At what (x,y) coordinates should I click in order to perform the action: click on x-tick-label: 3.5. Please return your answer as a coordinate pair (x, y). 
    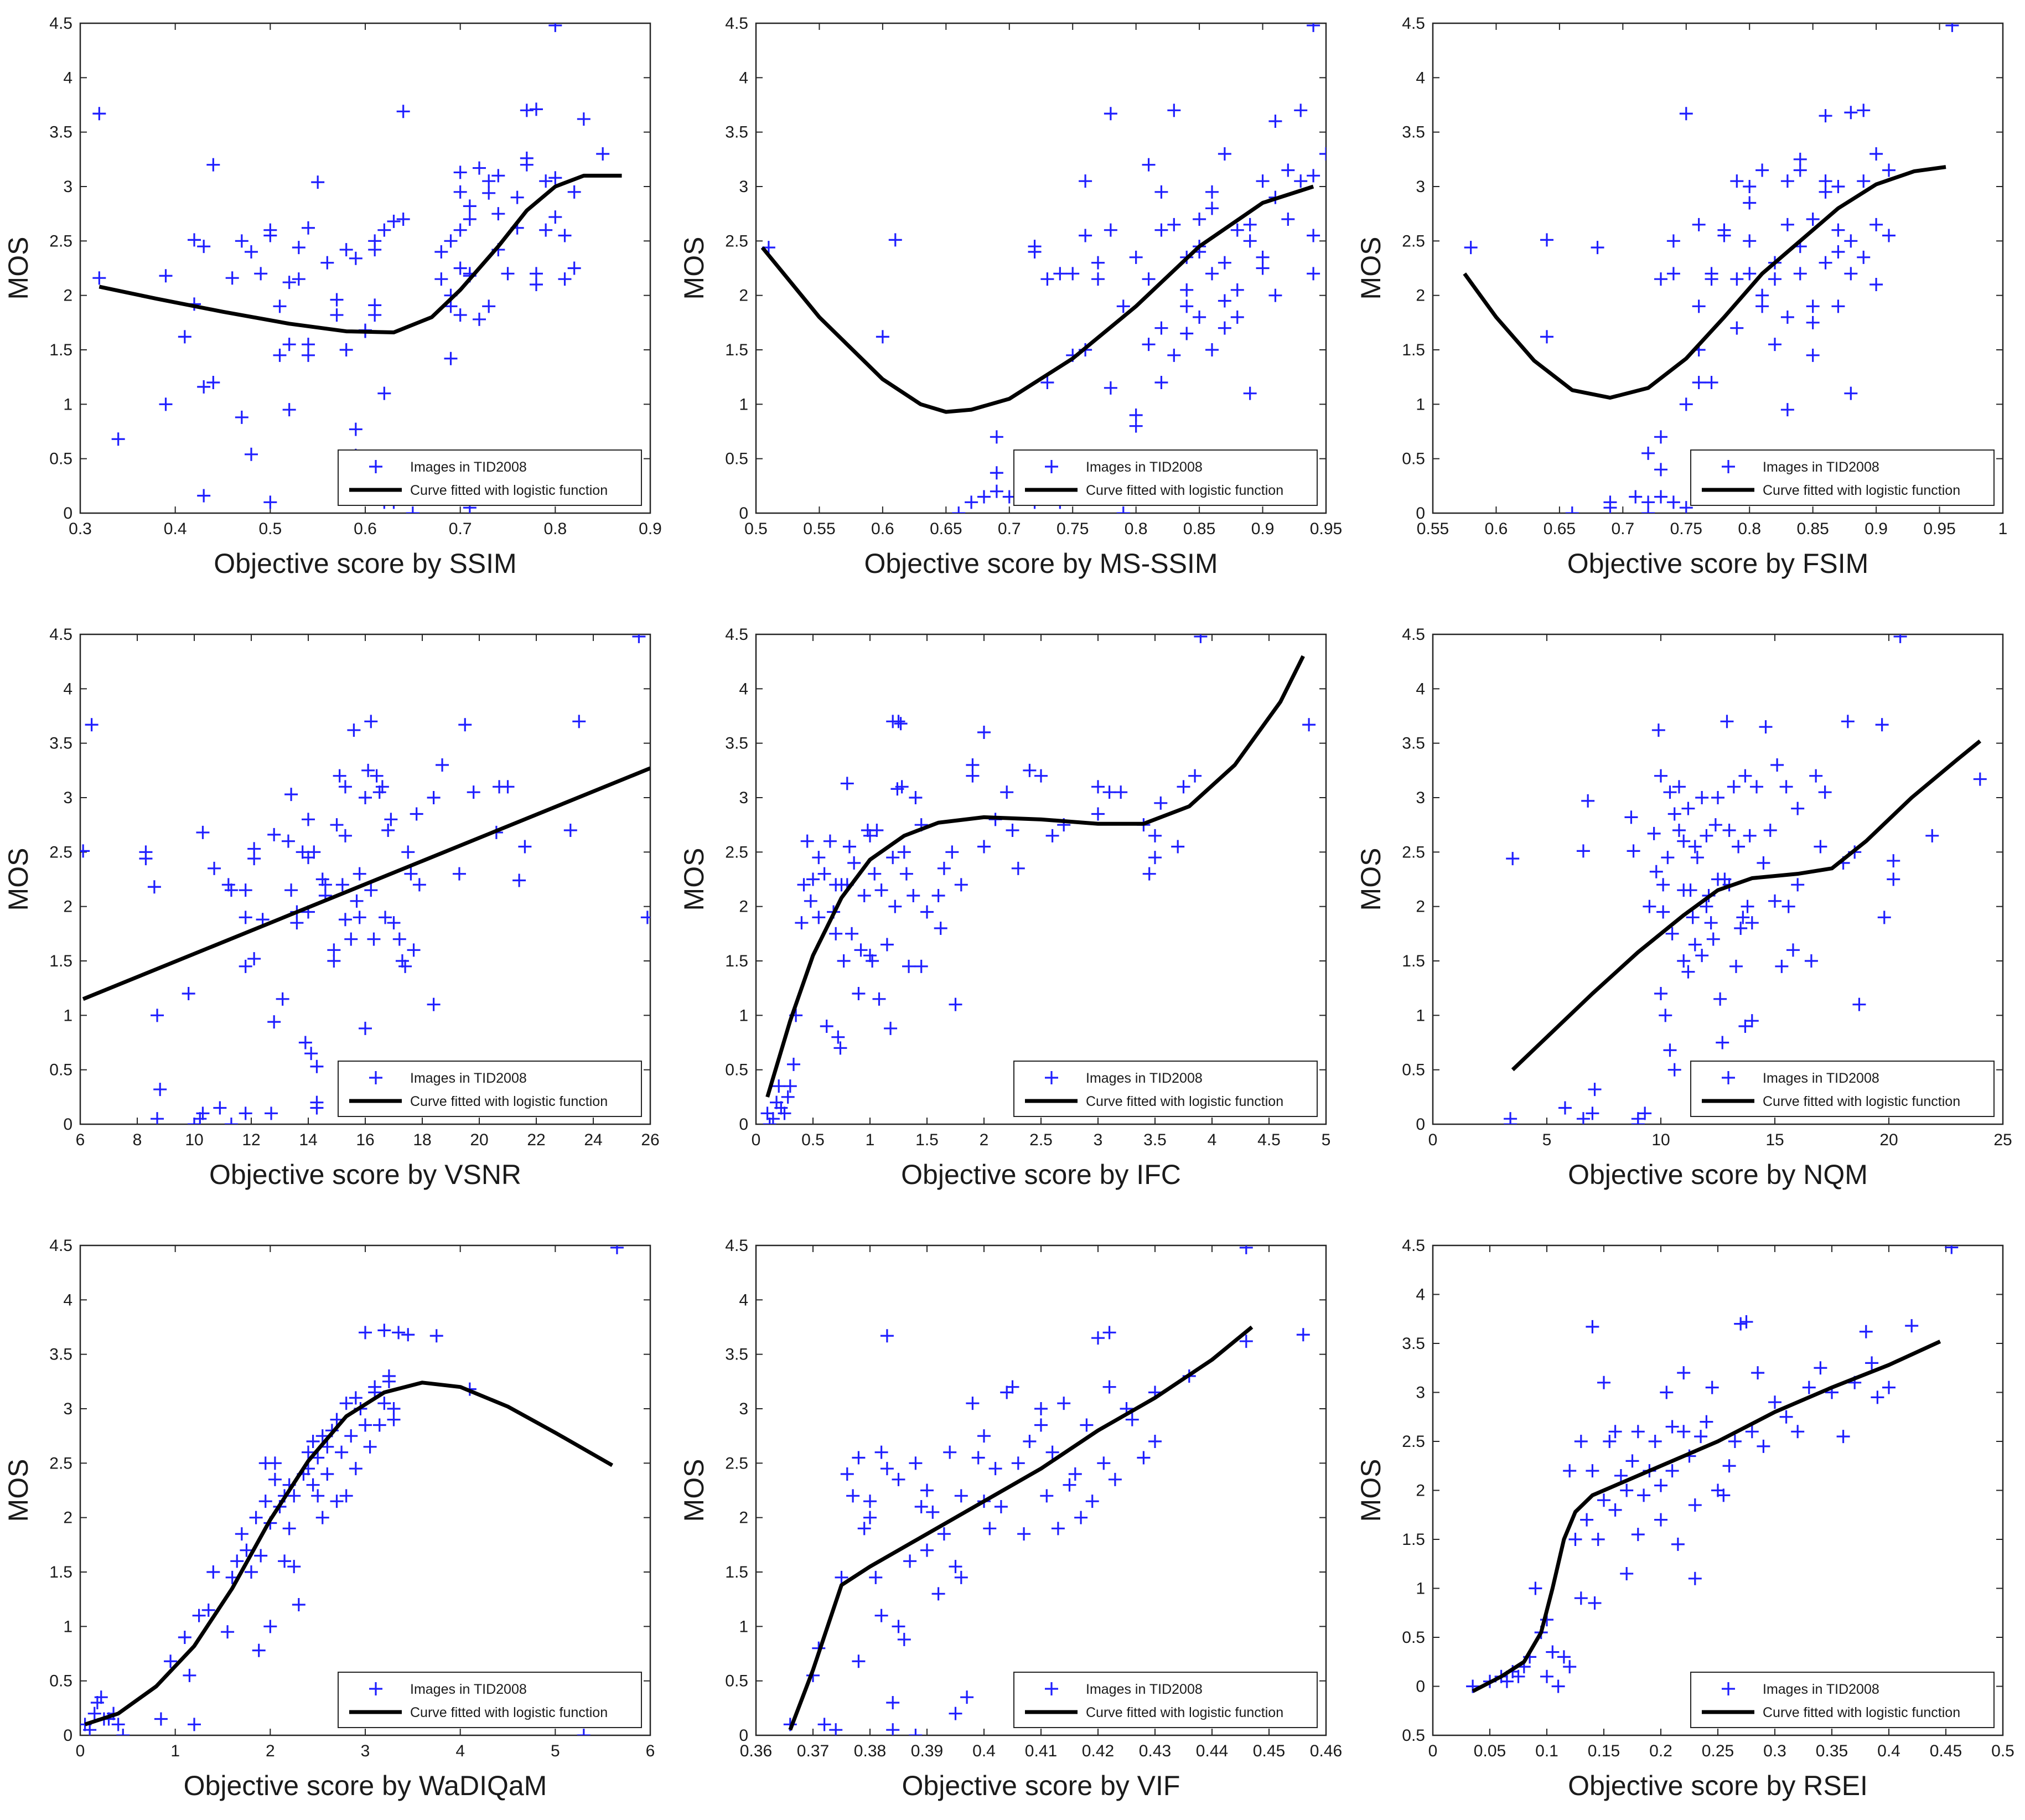
    Looking at the image, I should click on (1155, 1140).